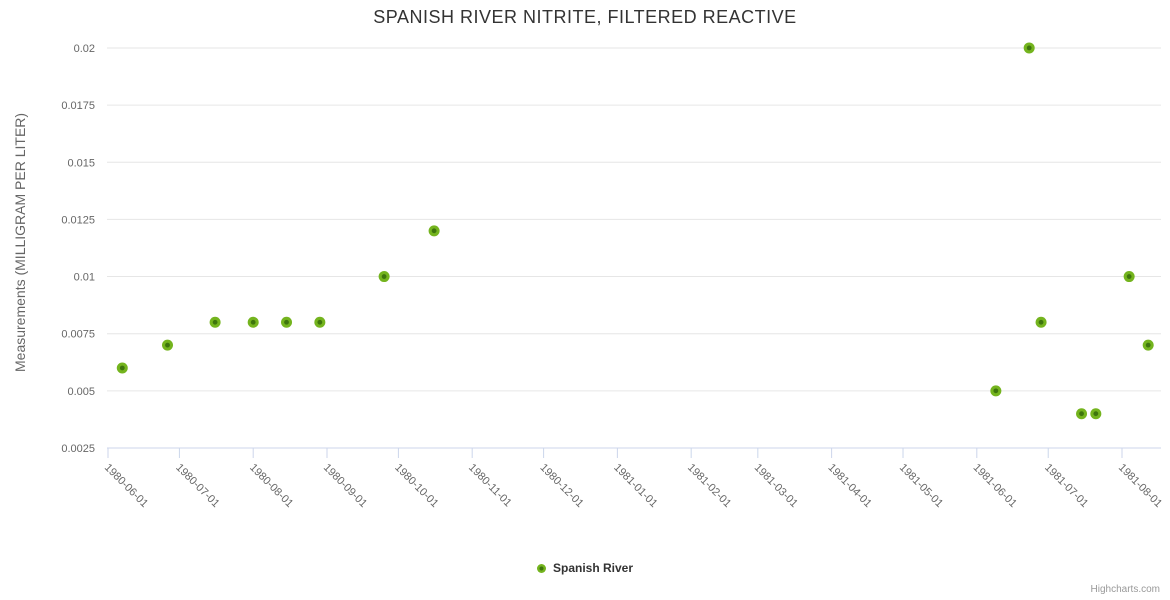 The height and width of the screenshot is (600, 1170). I want to click on y-tick-label: 0.01, so click(84, 278).